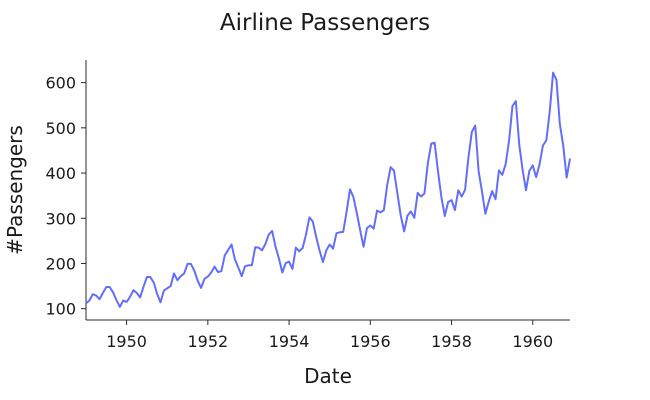  I want to click on x-tick-label: 1952, so click(207, 341).